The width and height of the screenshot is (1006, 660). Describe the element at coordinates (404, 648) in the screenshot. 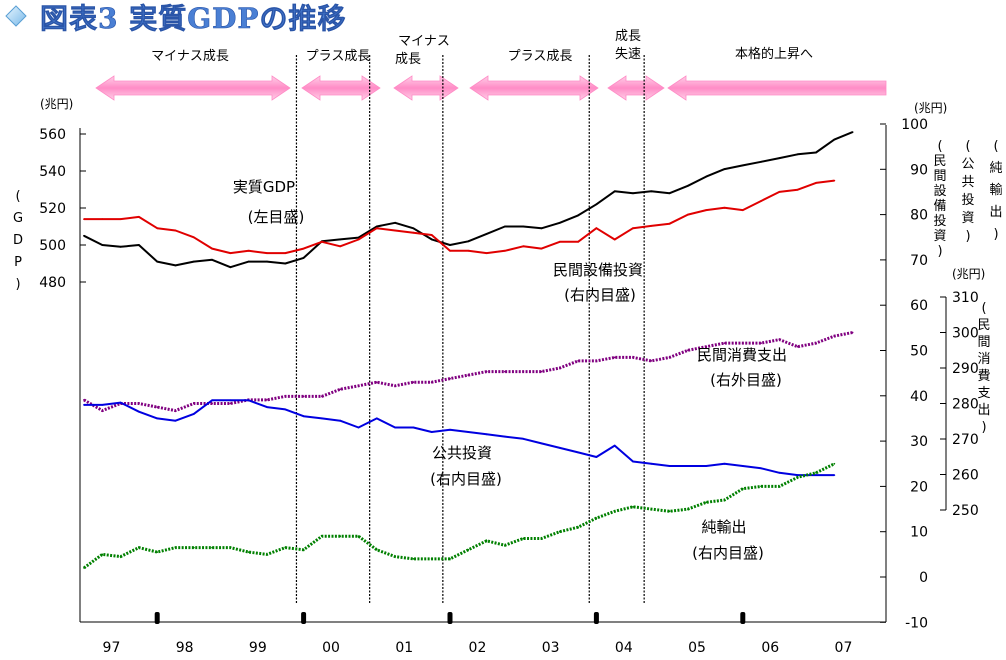

I see `x-tick-label: 01` at that location.